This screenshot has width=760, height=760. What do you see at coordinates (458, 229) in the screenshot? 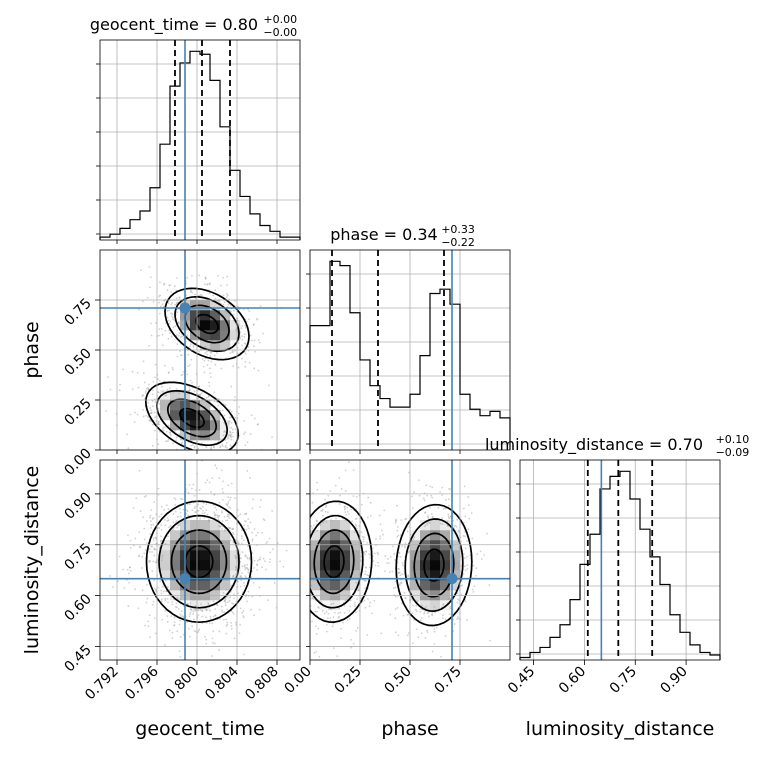
I see `hist-title-sup-phase: +0.33` at bounding box center [458, 229].